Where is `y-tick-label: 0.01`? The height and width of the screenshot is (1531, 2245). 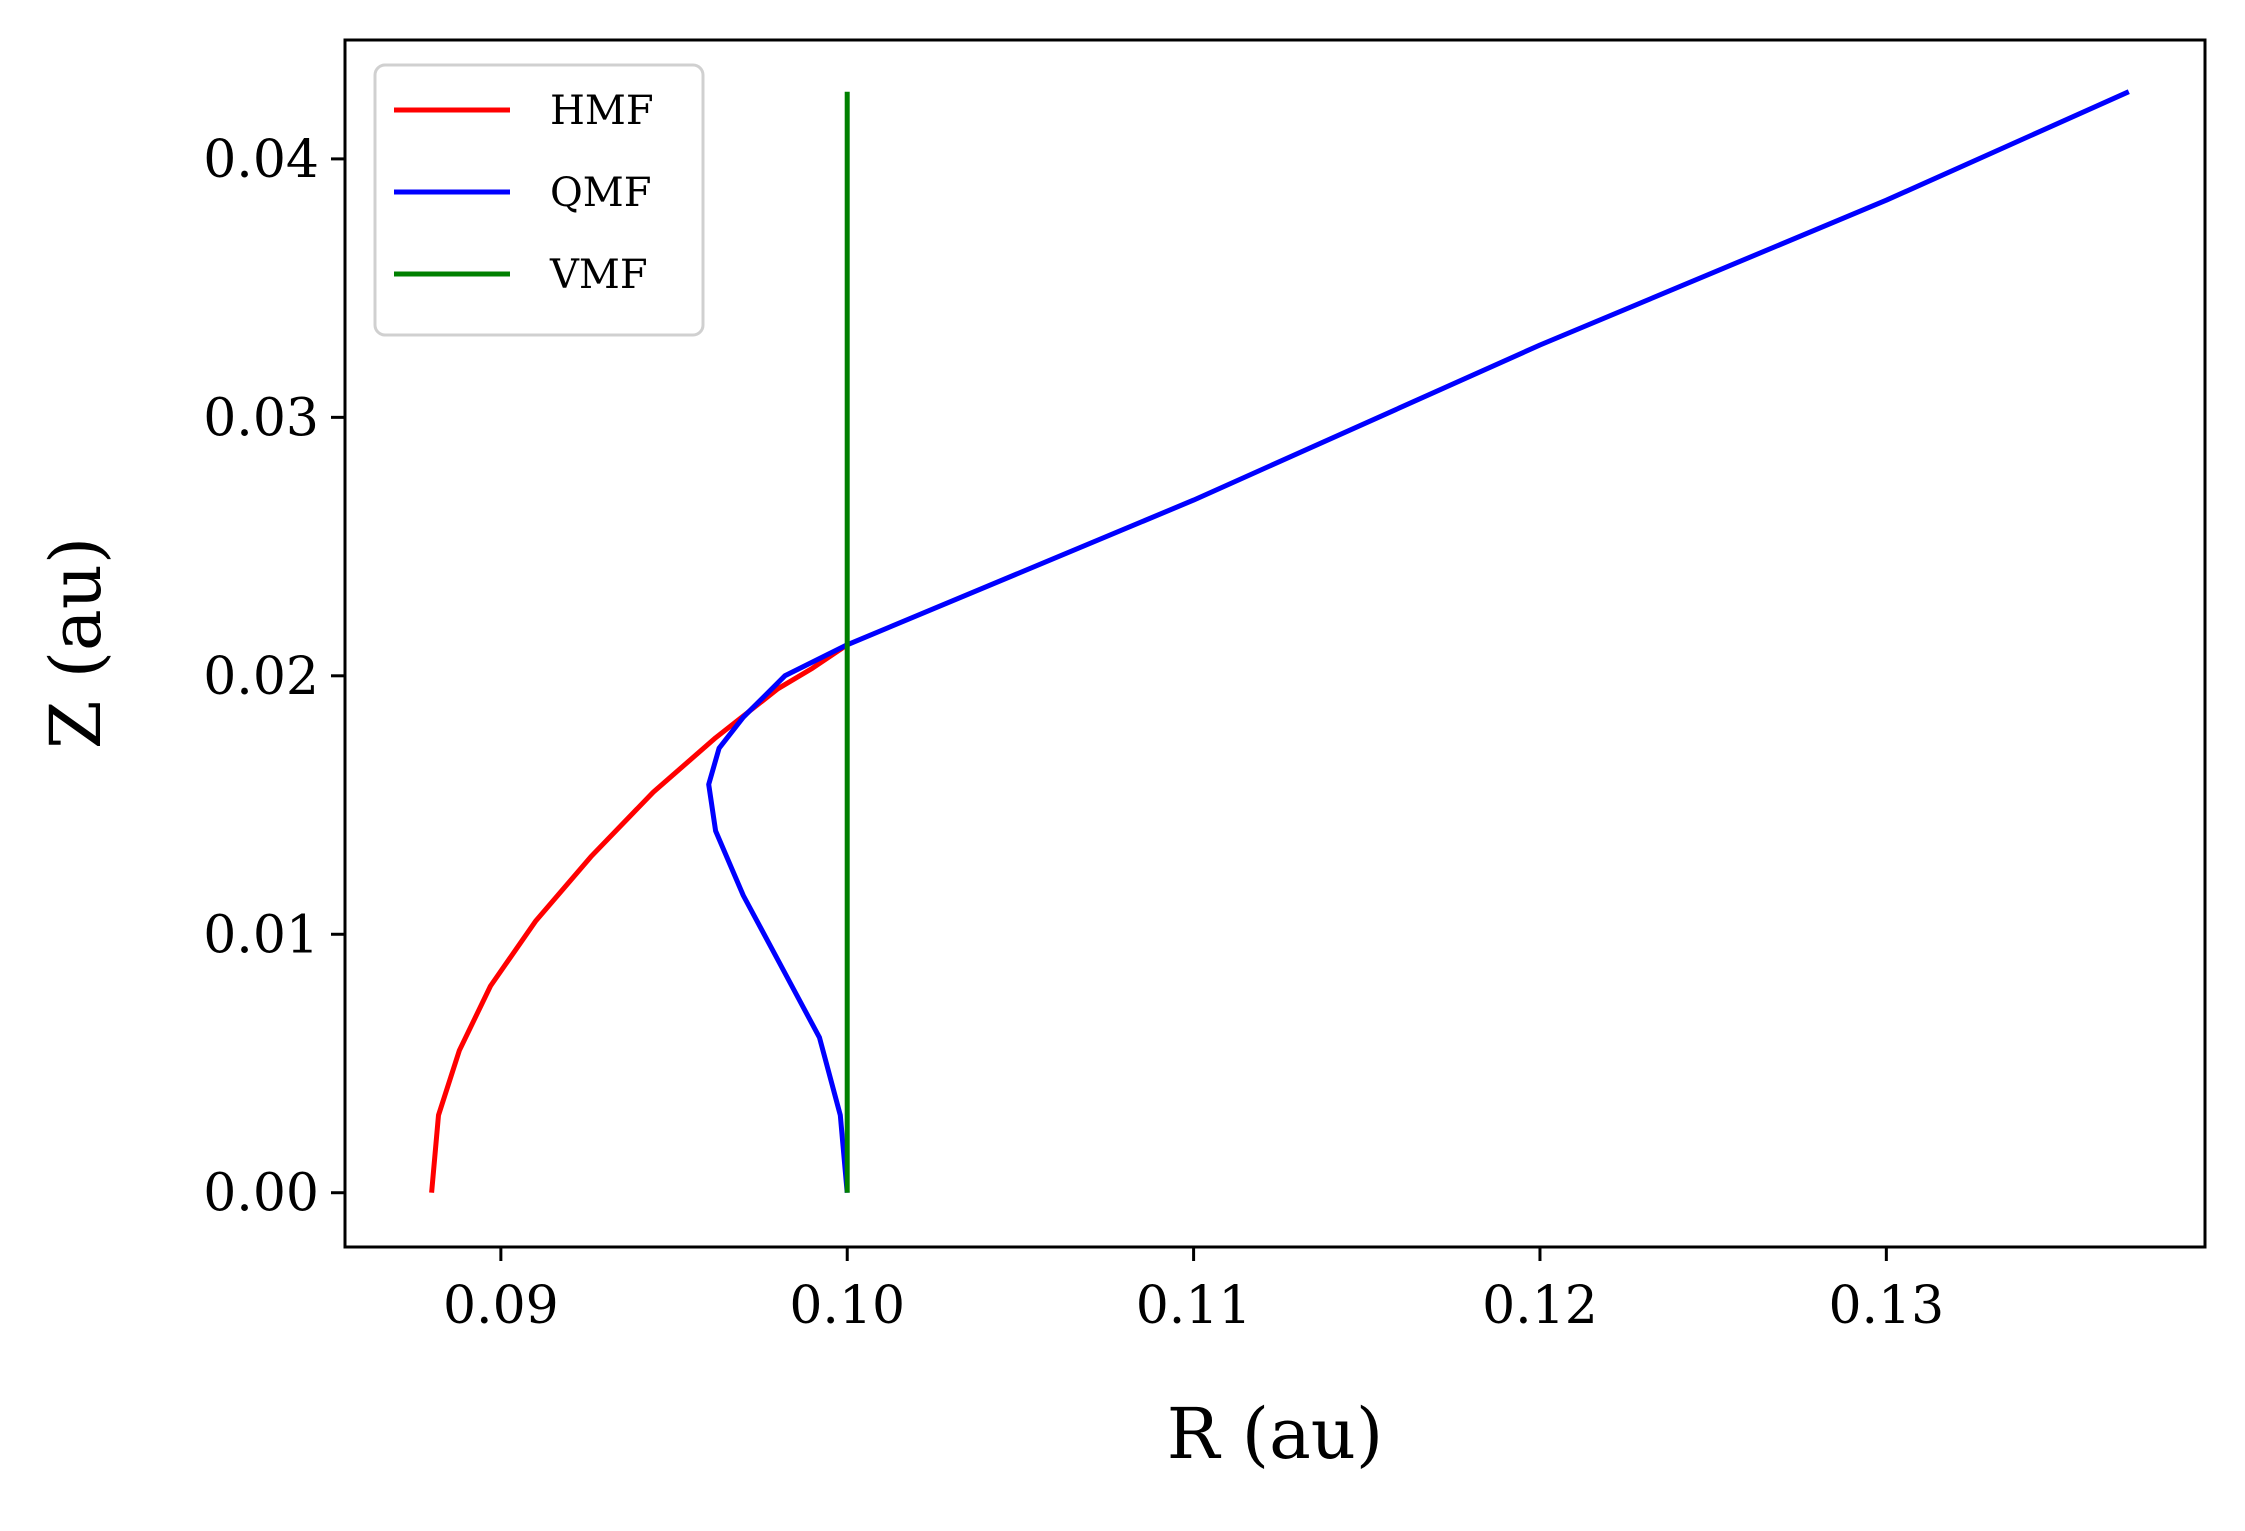
y-tick-label: 0.01 is located at coordinates (261, 935).